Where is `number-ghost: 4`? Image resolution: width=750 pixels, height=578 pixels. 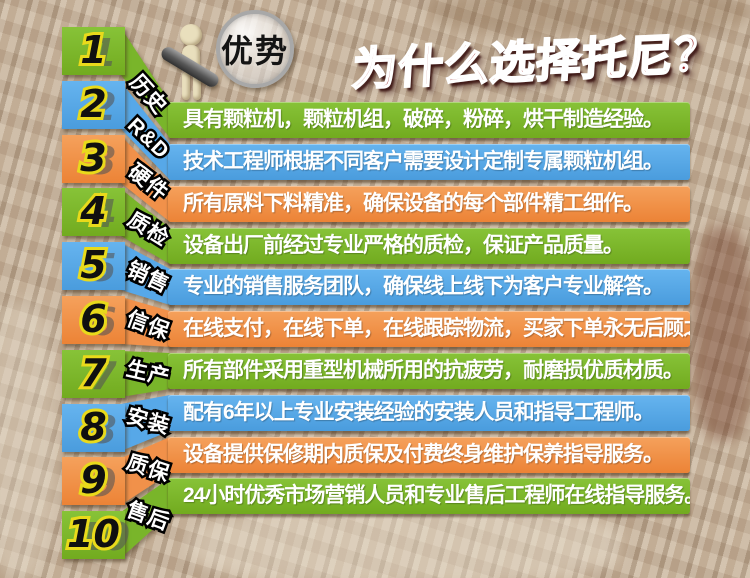
number-ghost: 4 is located at coordinates (103, 214).